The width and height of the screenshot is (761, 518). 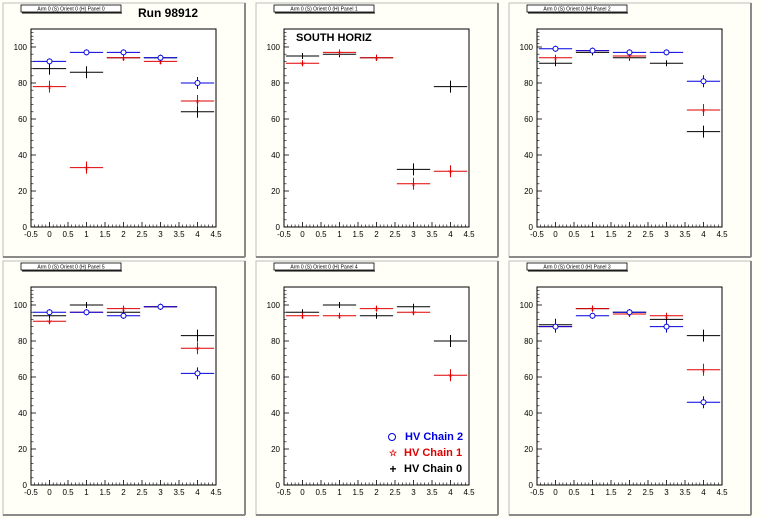 What do you see at coordinates (425, 469) in the screenshot?
I see `legend-entry-hv-chain-0: + HV Chain 0` at bounding box center [425, 469].